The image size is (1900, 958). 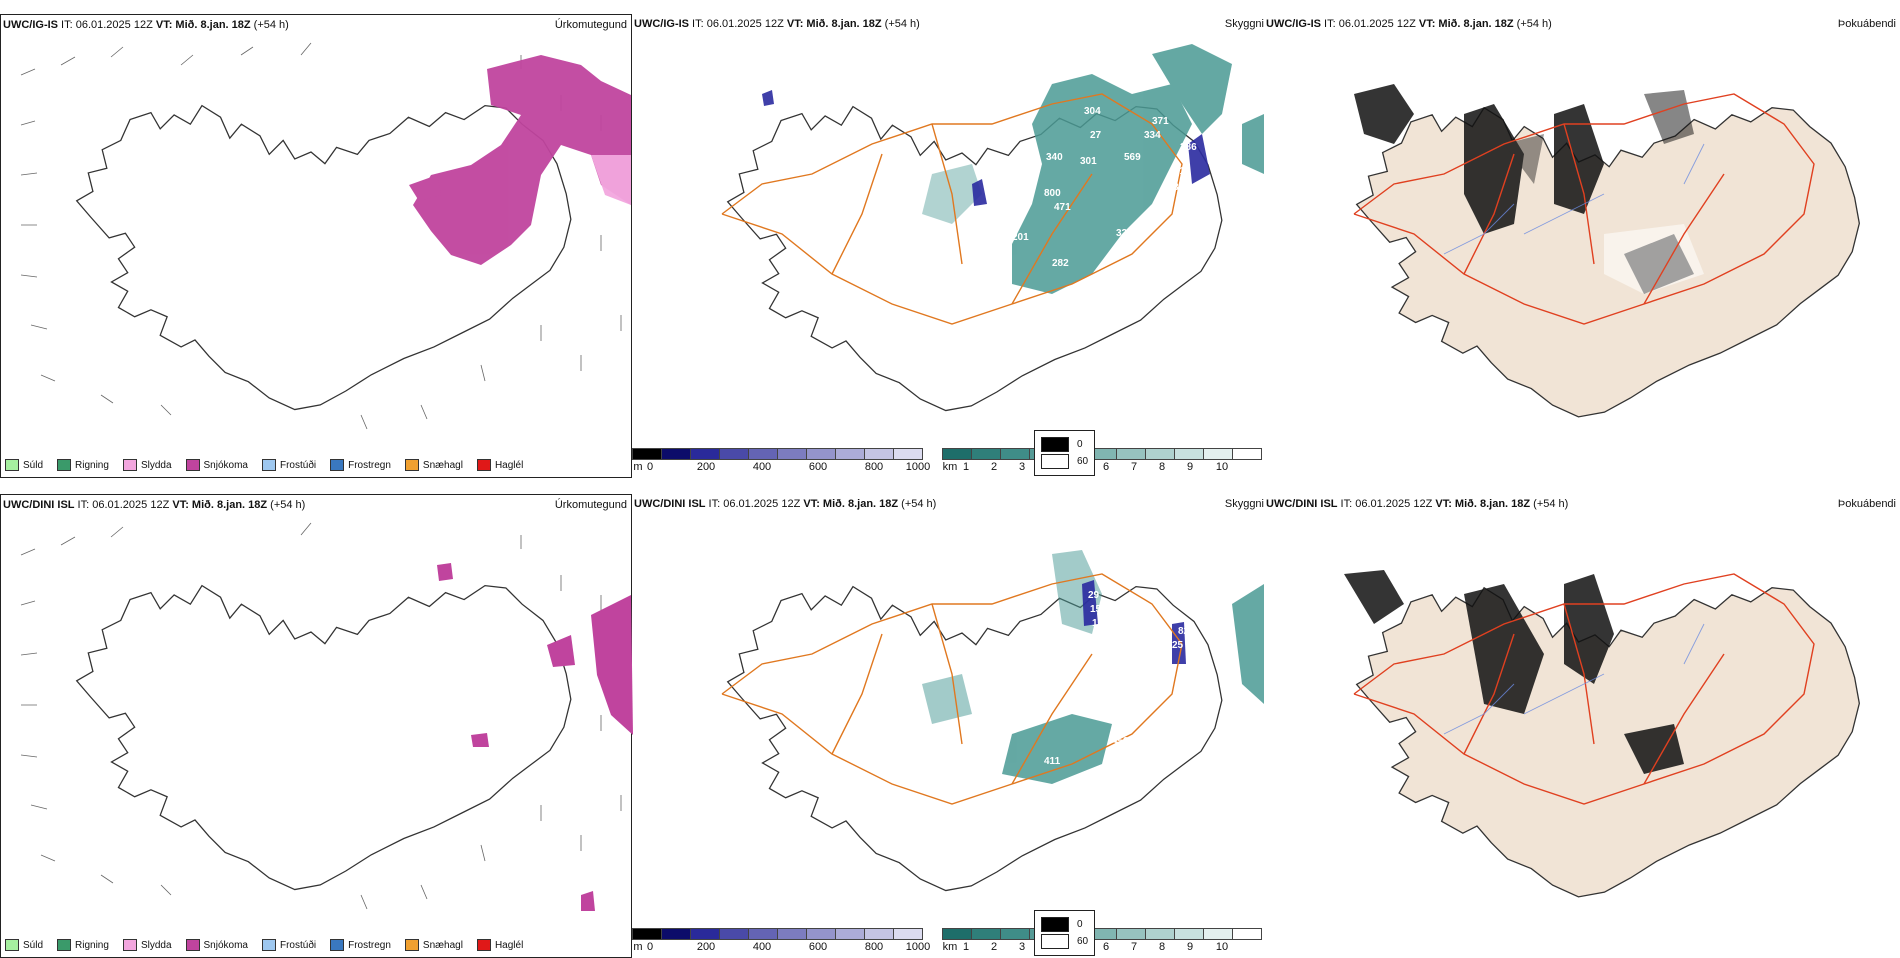 I want to click on vis-label: 201, so click(x=1020, y=237).